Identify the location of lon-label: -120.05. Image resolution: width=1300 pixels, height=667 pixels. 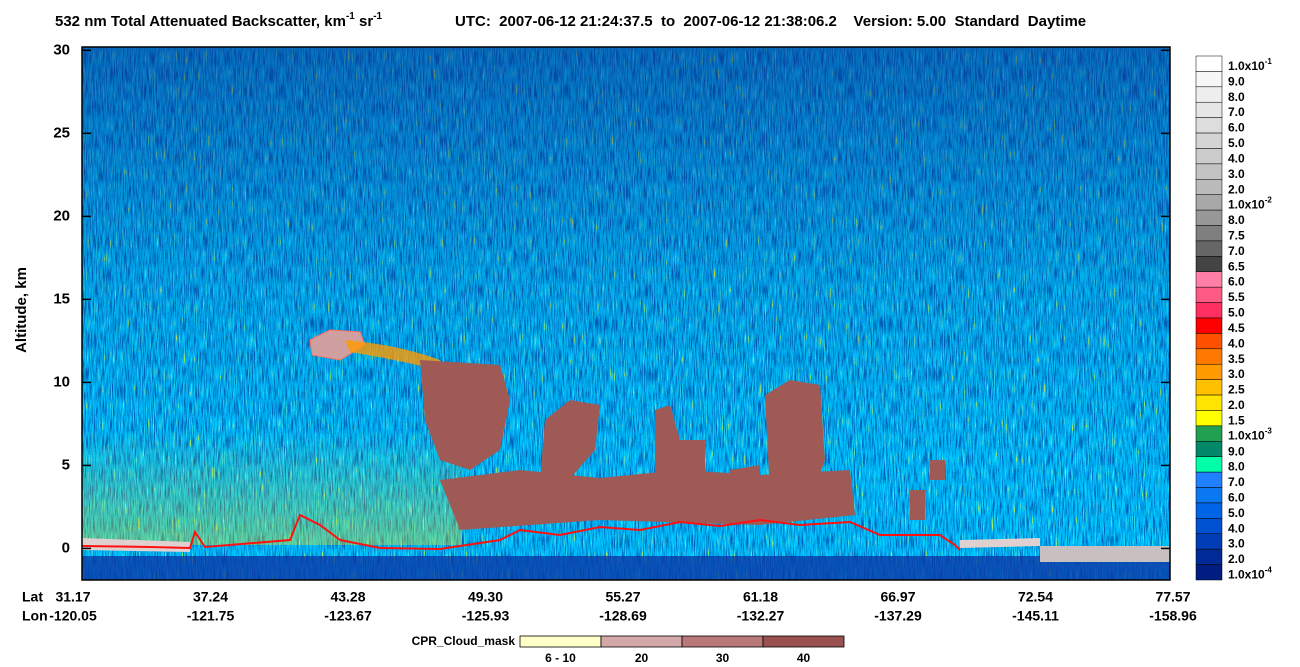
(73, 616).